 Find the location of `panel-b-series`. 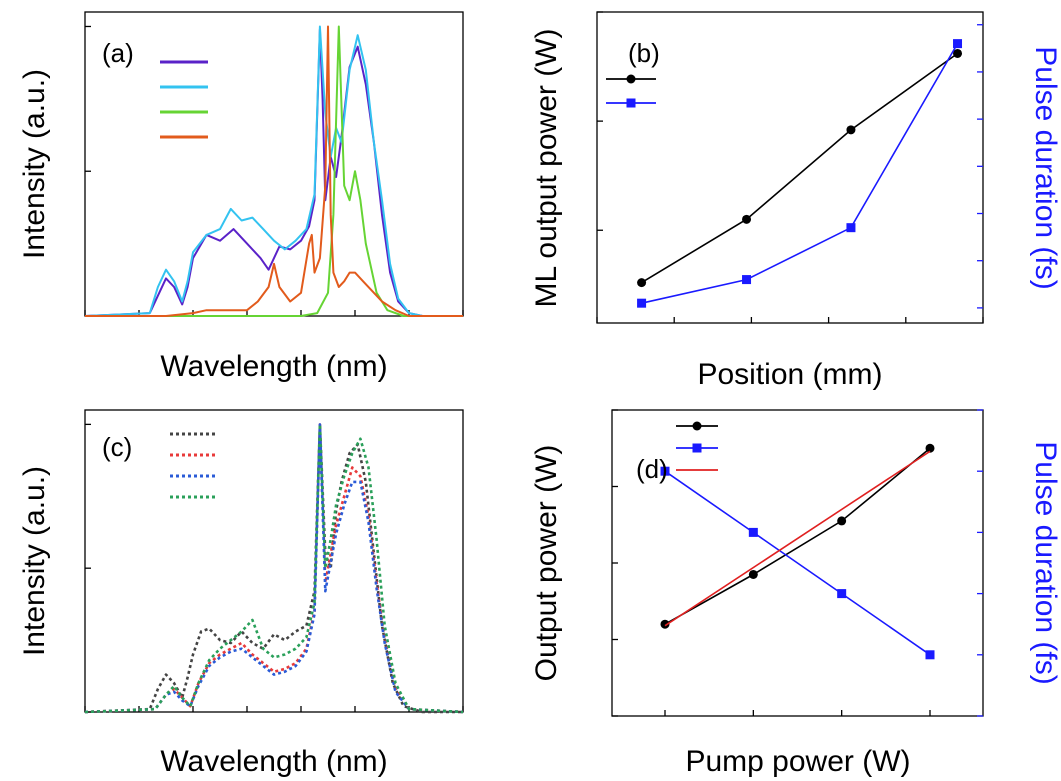

panel-b-series is located at coordinates (800, 173).